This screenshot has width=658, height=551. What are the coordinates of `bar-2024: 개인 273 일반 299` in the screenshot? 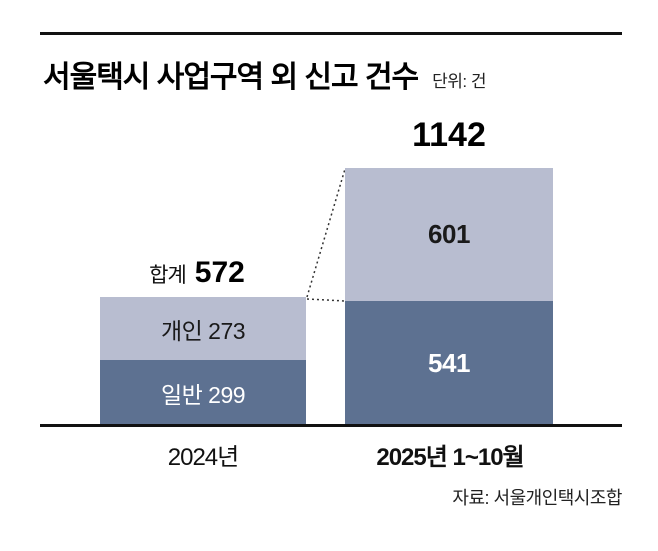 It's located at (203, 361).